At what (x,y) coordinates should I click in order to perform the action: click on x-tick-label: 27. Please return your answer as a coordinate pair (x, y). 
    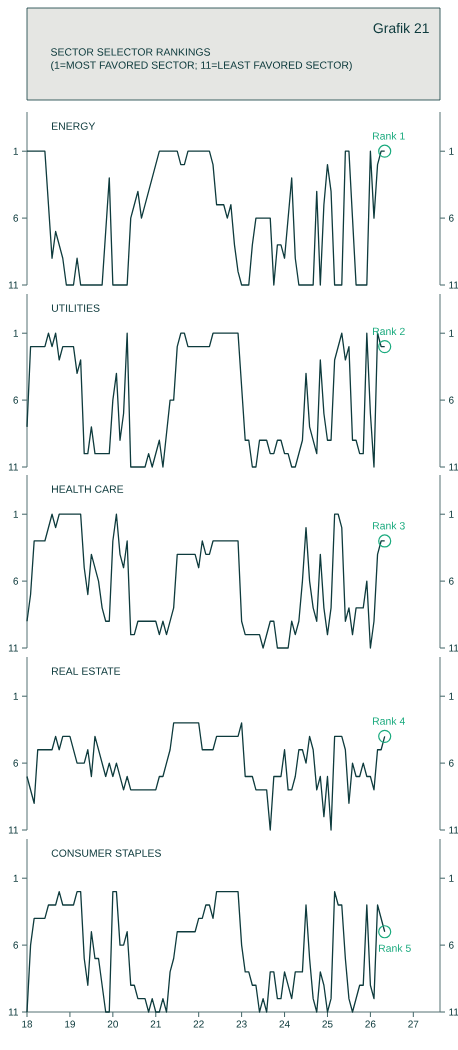
    Looking at the image, I should click on (413, 1024).